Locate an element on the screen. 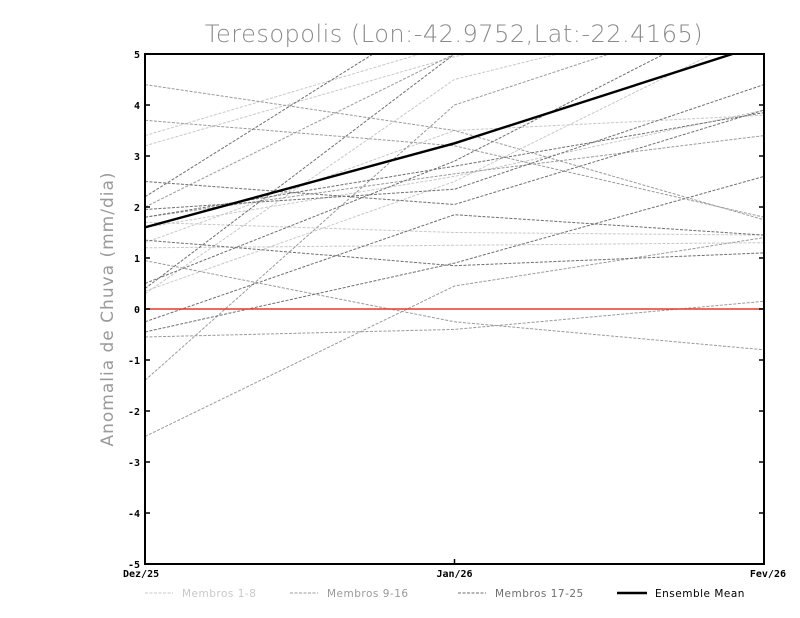 Image resolution: width=800 pixels, height=618 pixels. legend-label: Ensemble Mean is located at coordinates (700, 594).